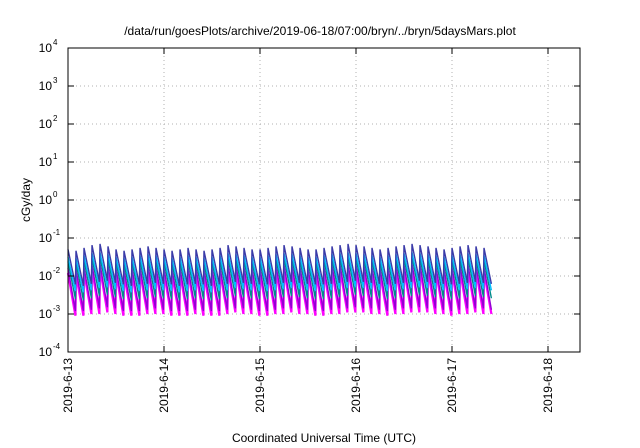 This screenshot has height=448, width=640. I want to click on y-tick-exponent: 2, so click(55, 118).